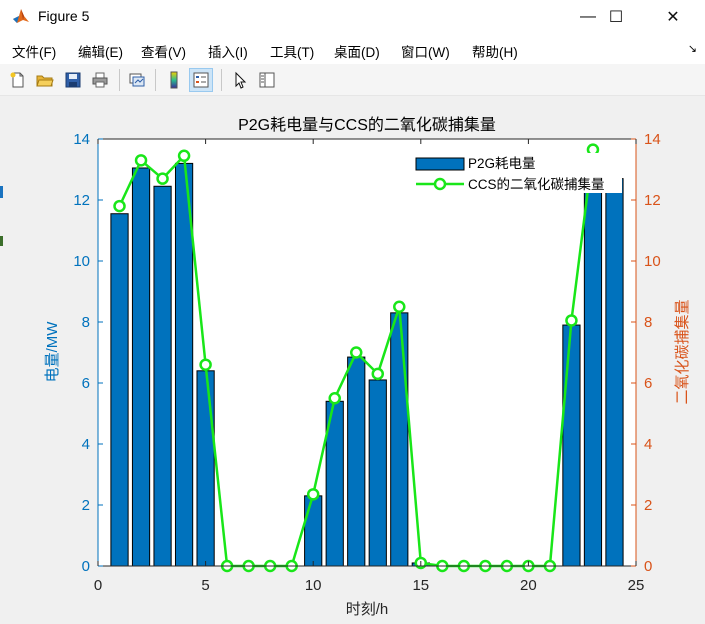 This screenshot has width=705, height=624. Describe the element at coordinates (21, 16) in the screenshot. I see `matlab-icon` at that location.